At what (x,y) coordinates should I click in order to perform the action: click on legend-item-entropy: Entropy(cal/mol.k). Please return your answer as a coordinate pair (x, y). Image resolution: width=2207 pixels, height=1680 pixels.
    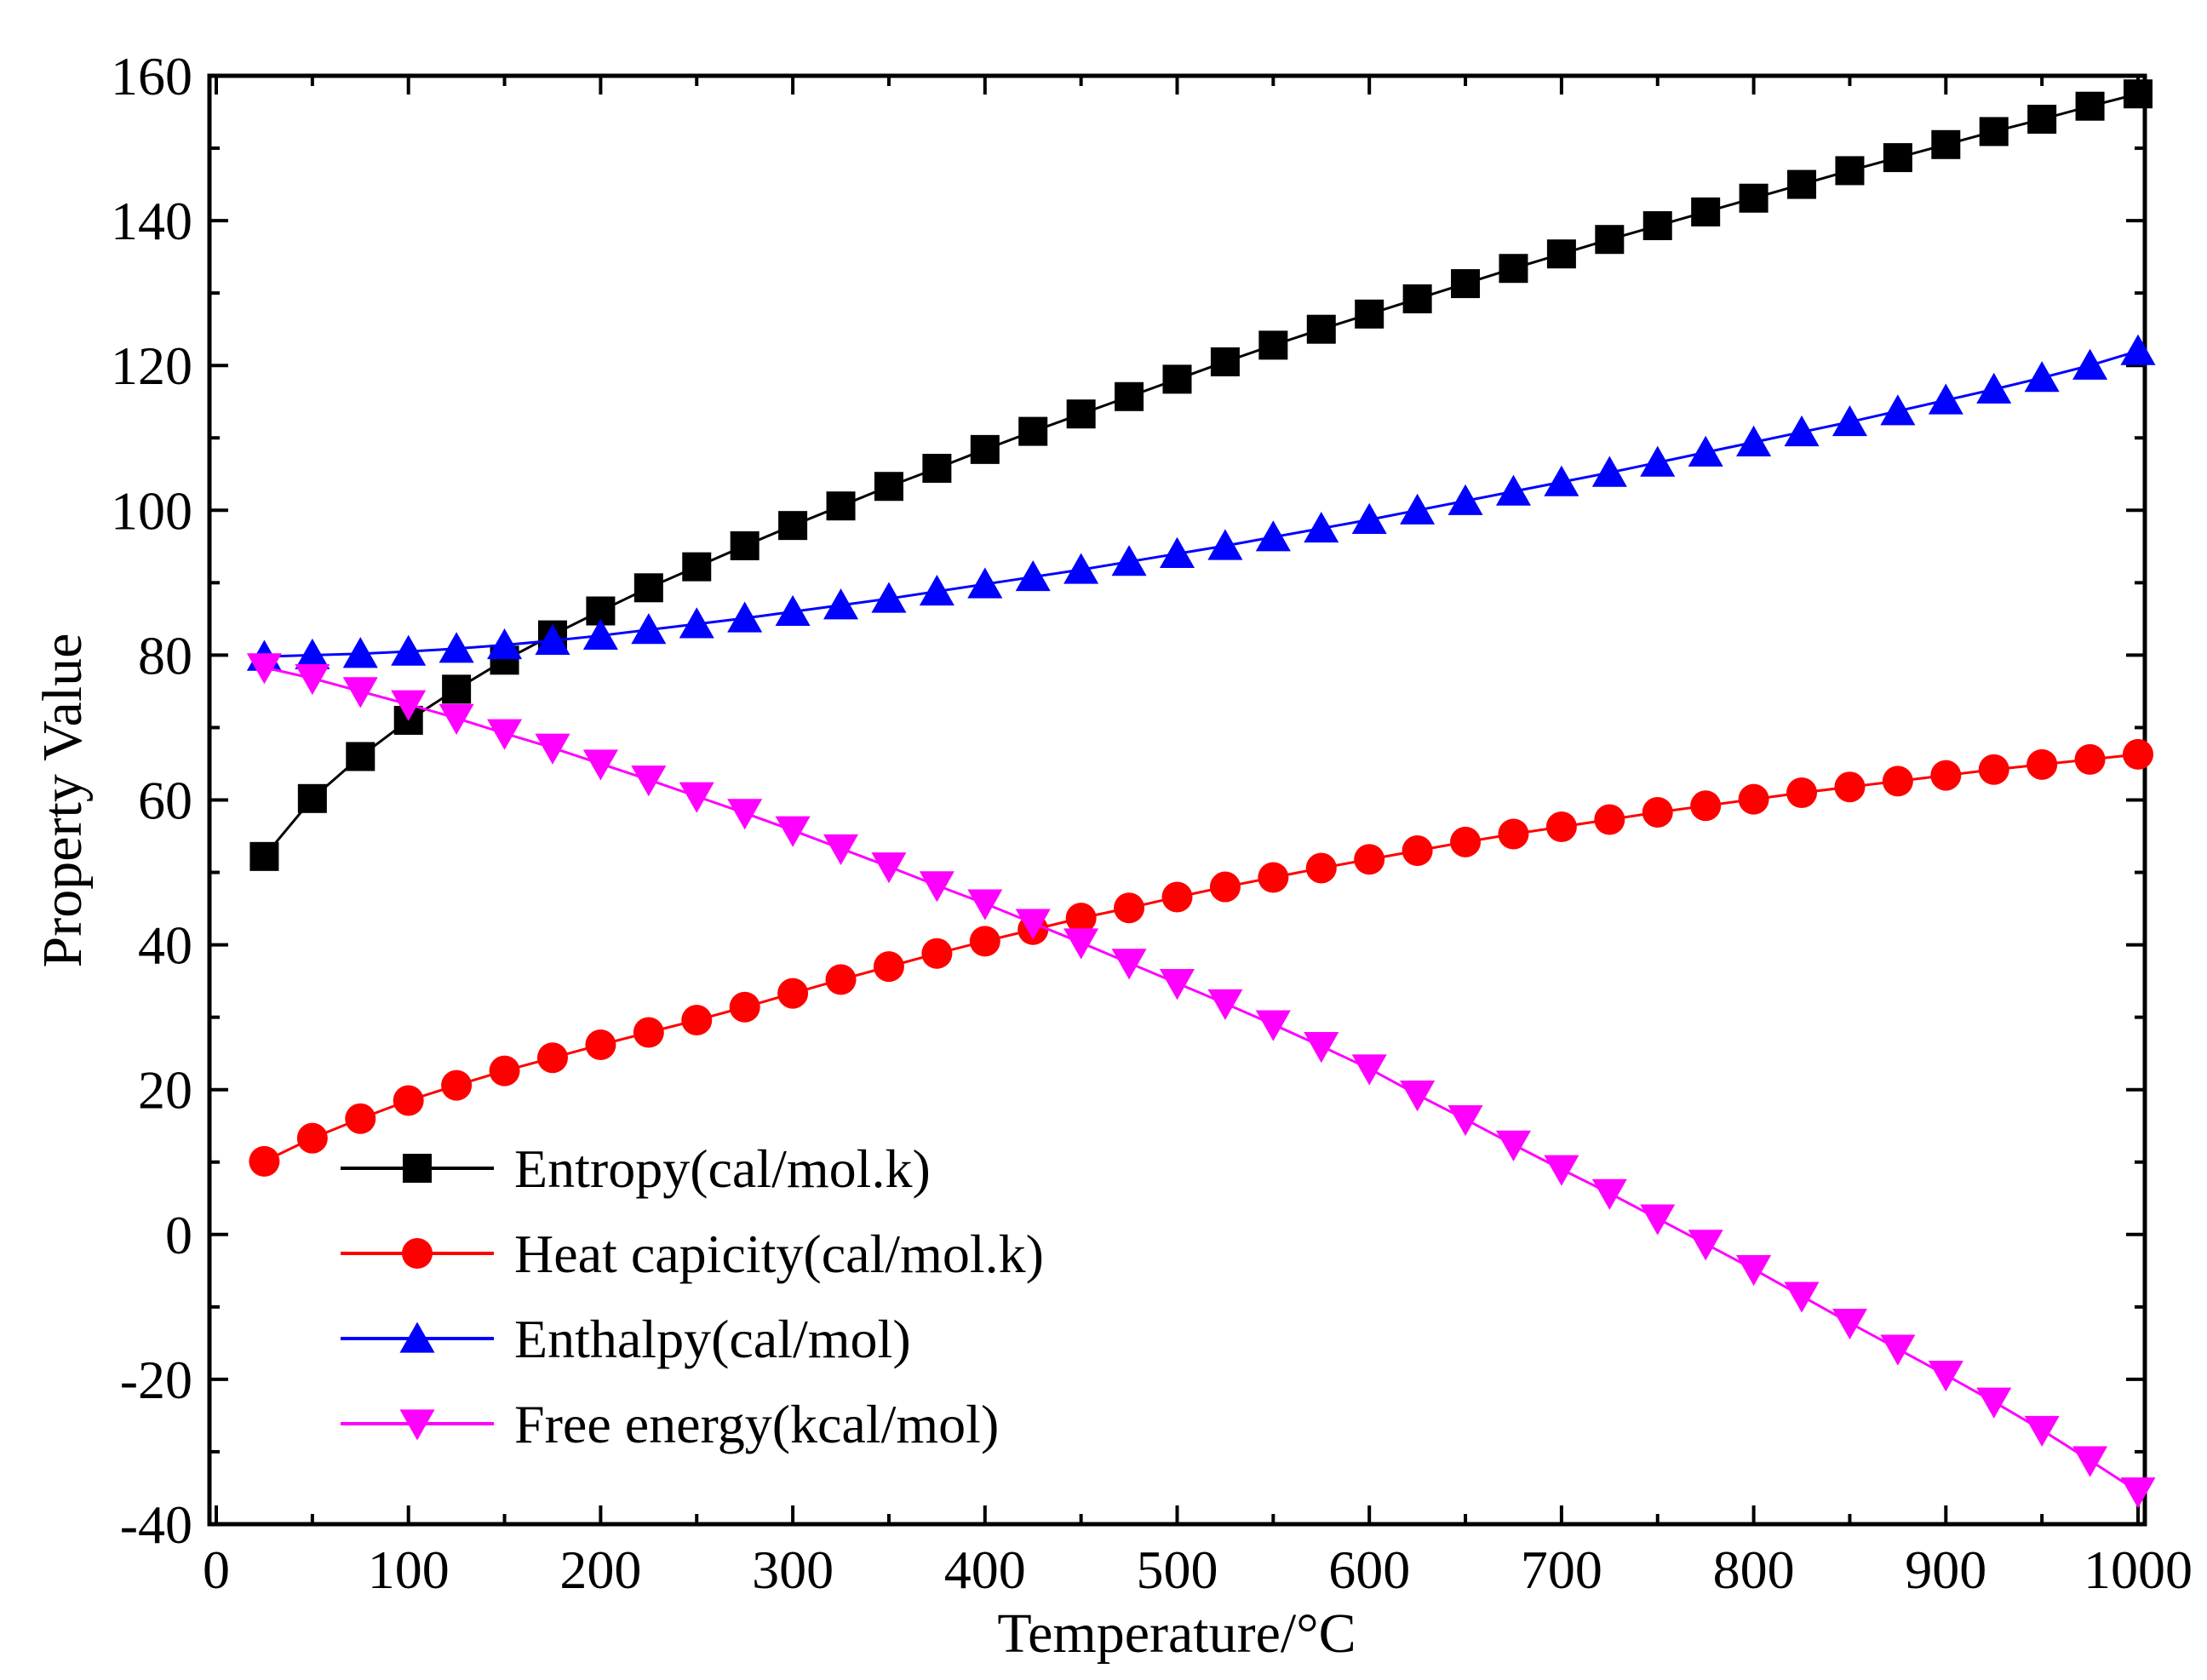
    Looking at the image, I should click on (636, 1168).